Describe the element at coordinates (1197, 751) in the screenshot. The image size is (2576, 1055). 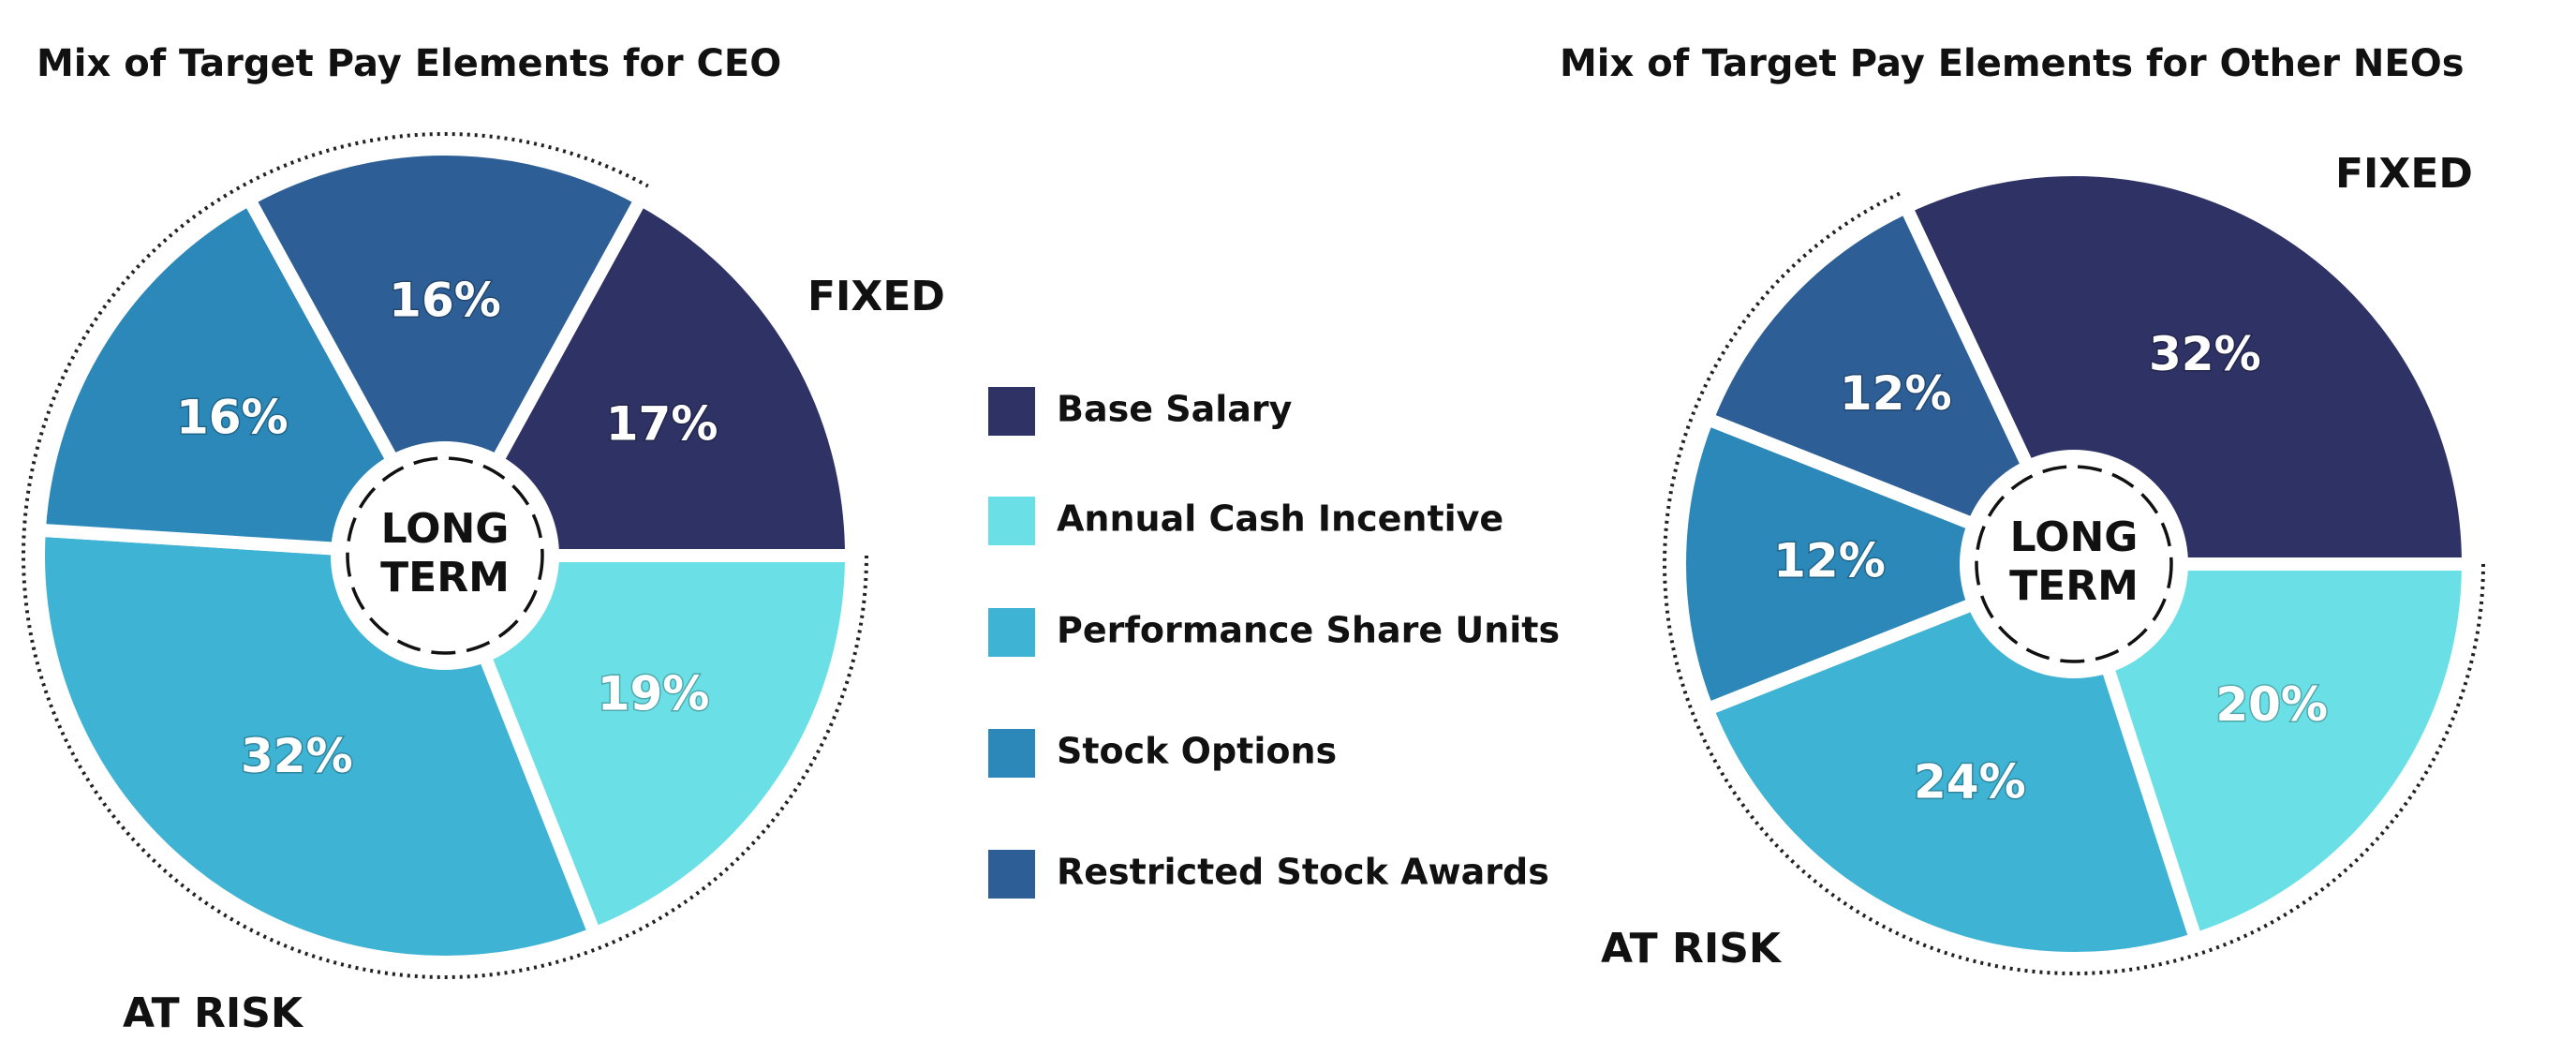
I see `legend-label: Stock Options` at that location.